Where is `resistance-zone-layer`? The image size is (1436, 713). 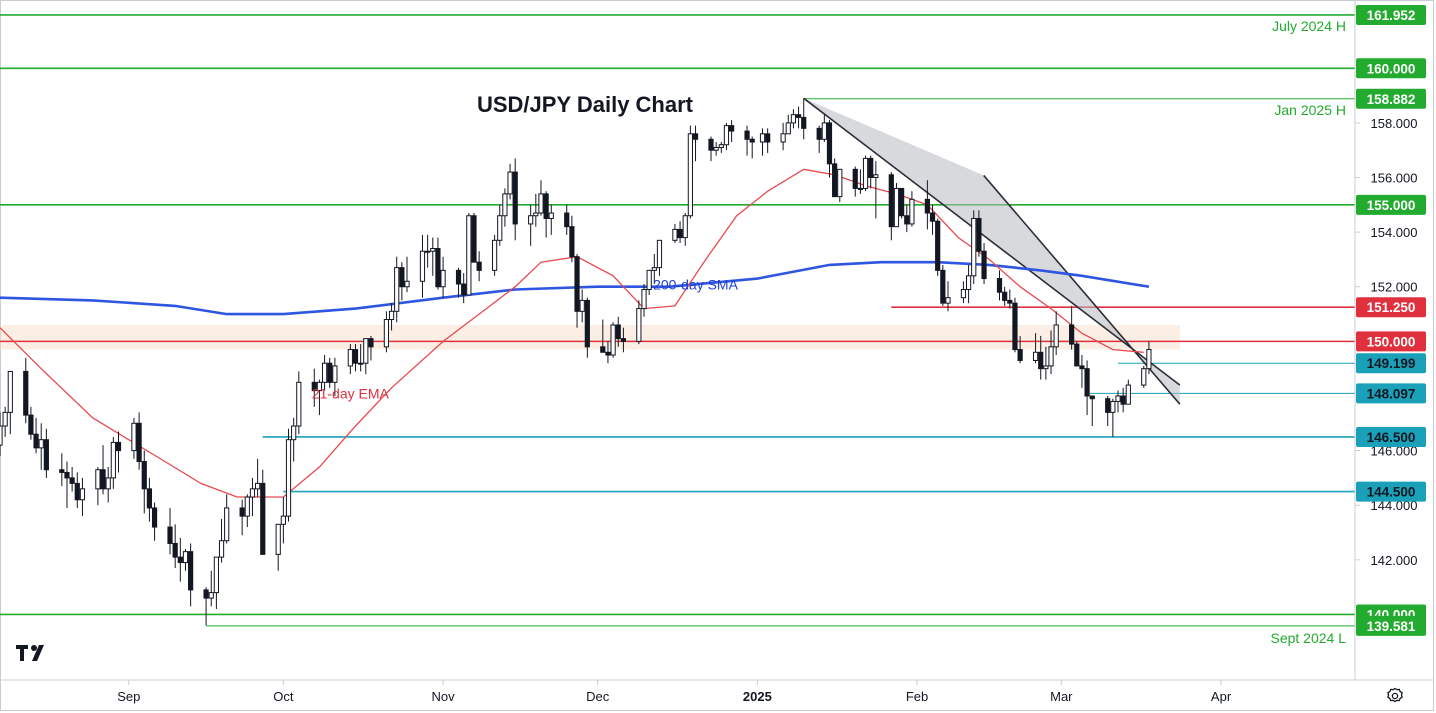
resistance-zone-layer is located at coordinates (590, 337).